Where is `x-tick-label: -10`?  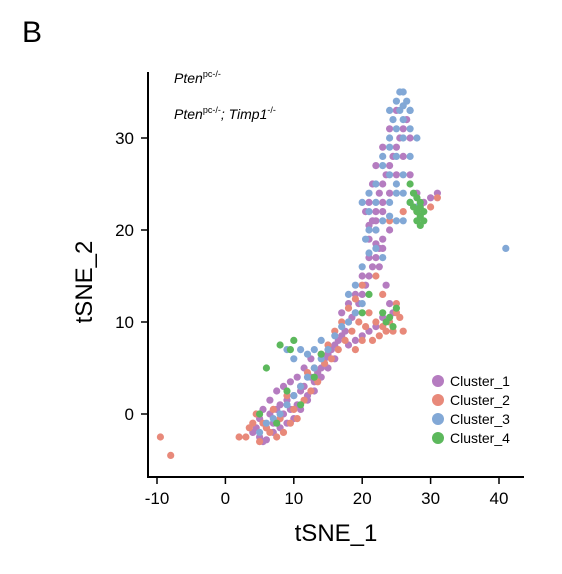
x-tick-label: -10 is located at coordinates (157, 498).